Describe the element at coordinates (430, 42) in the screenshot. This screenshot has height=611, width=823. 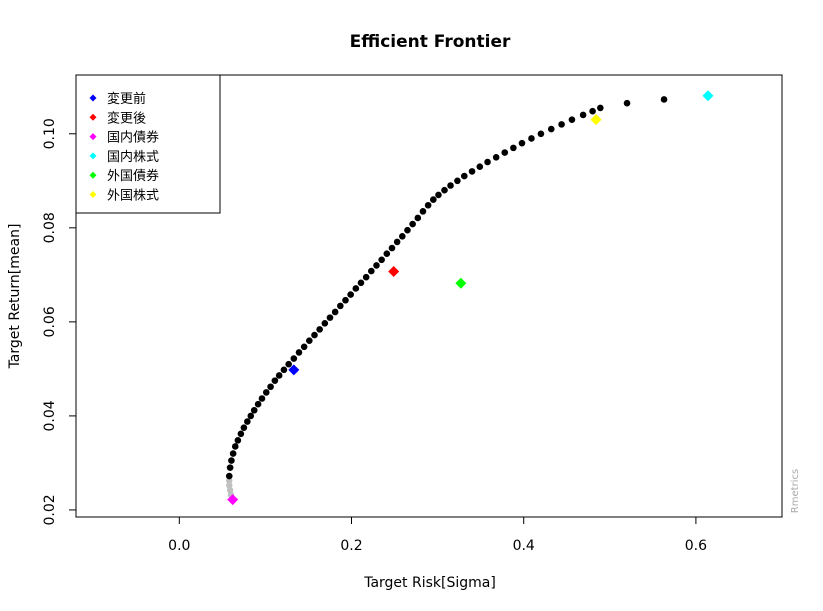
I see `chart-title: Efficient Frontier` at that location.